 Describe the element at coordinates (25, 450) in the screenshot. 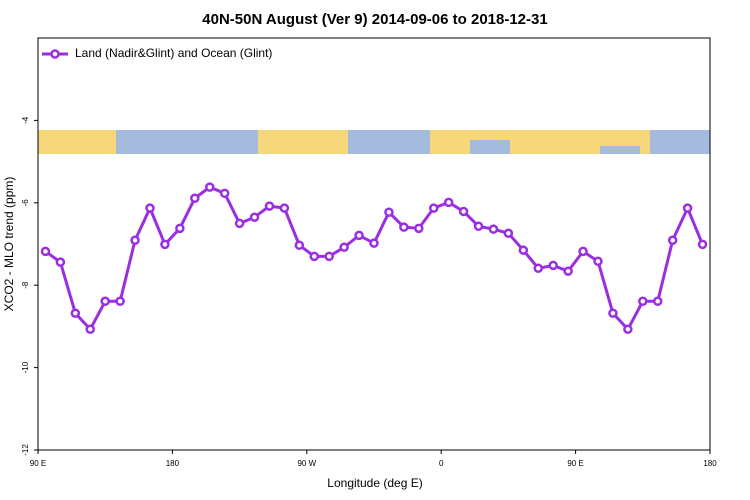

I see `y-tick-label: -12` at that location.